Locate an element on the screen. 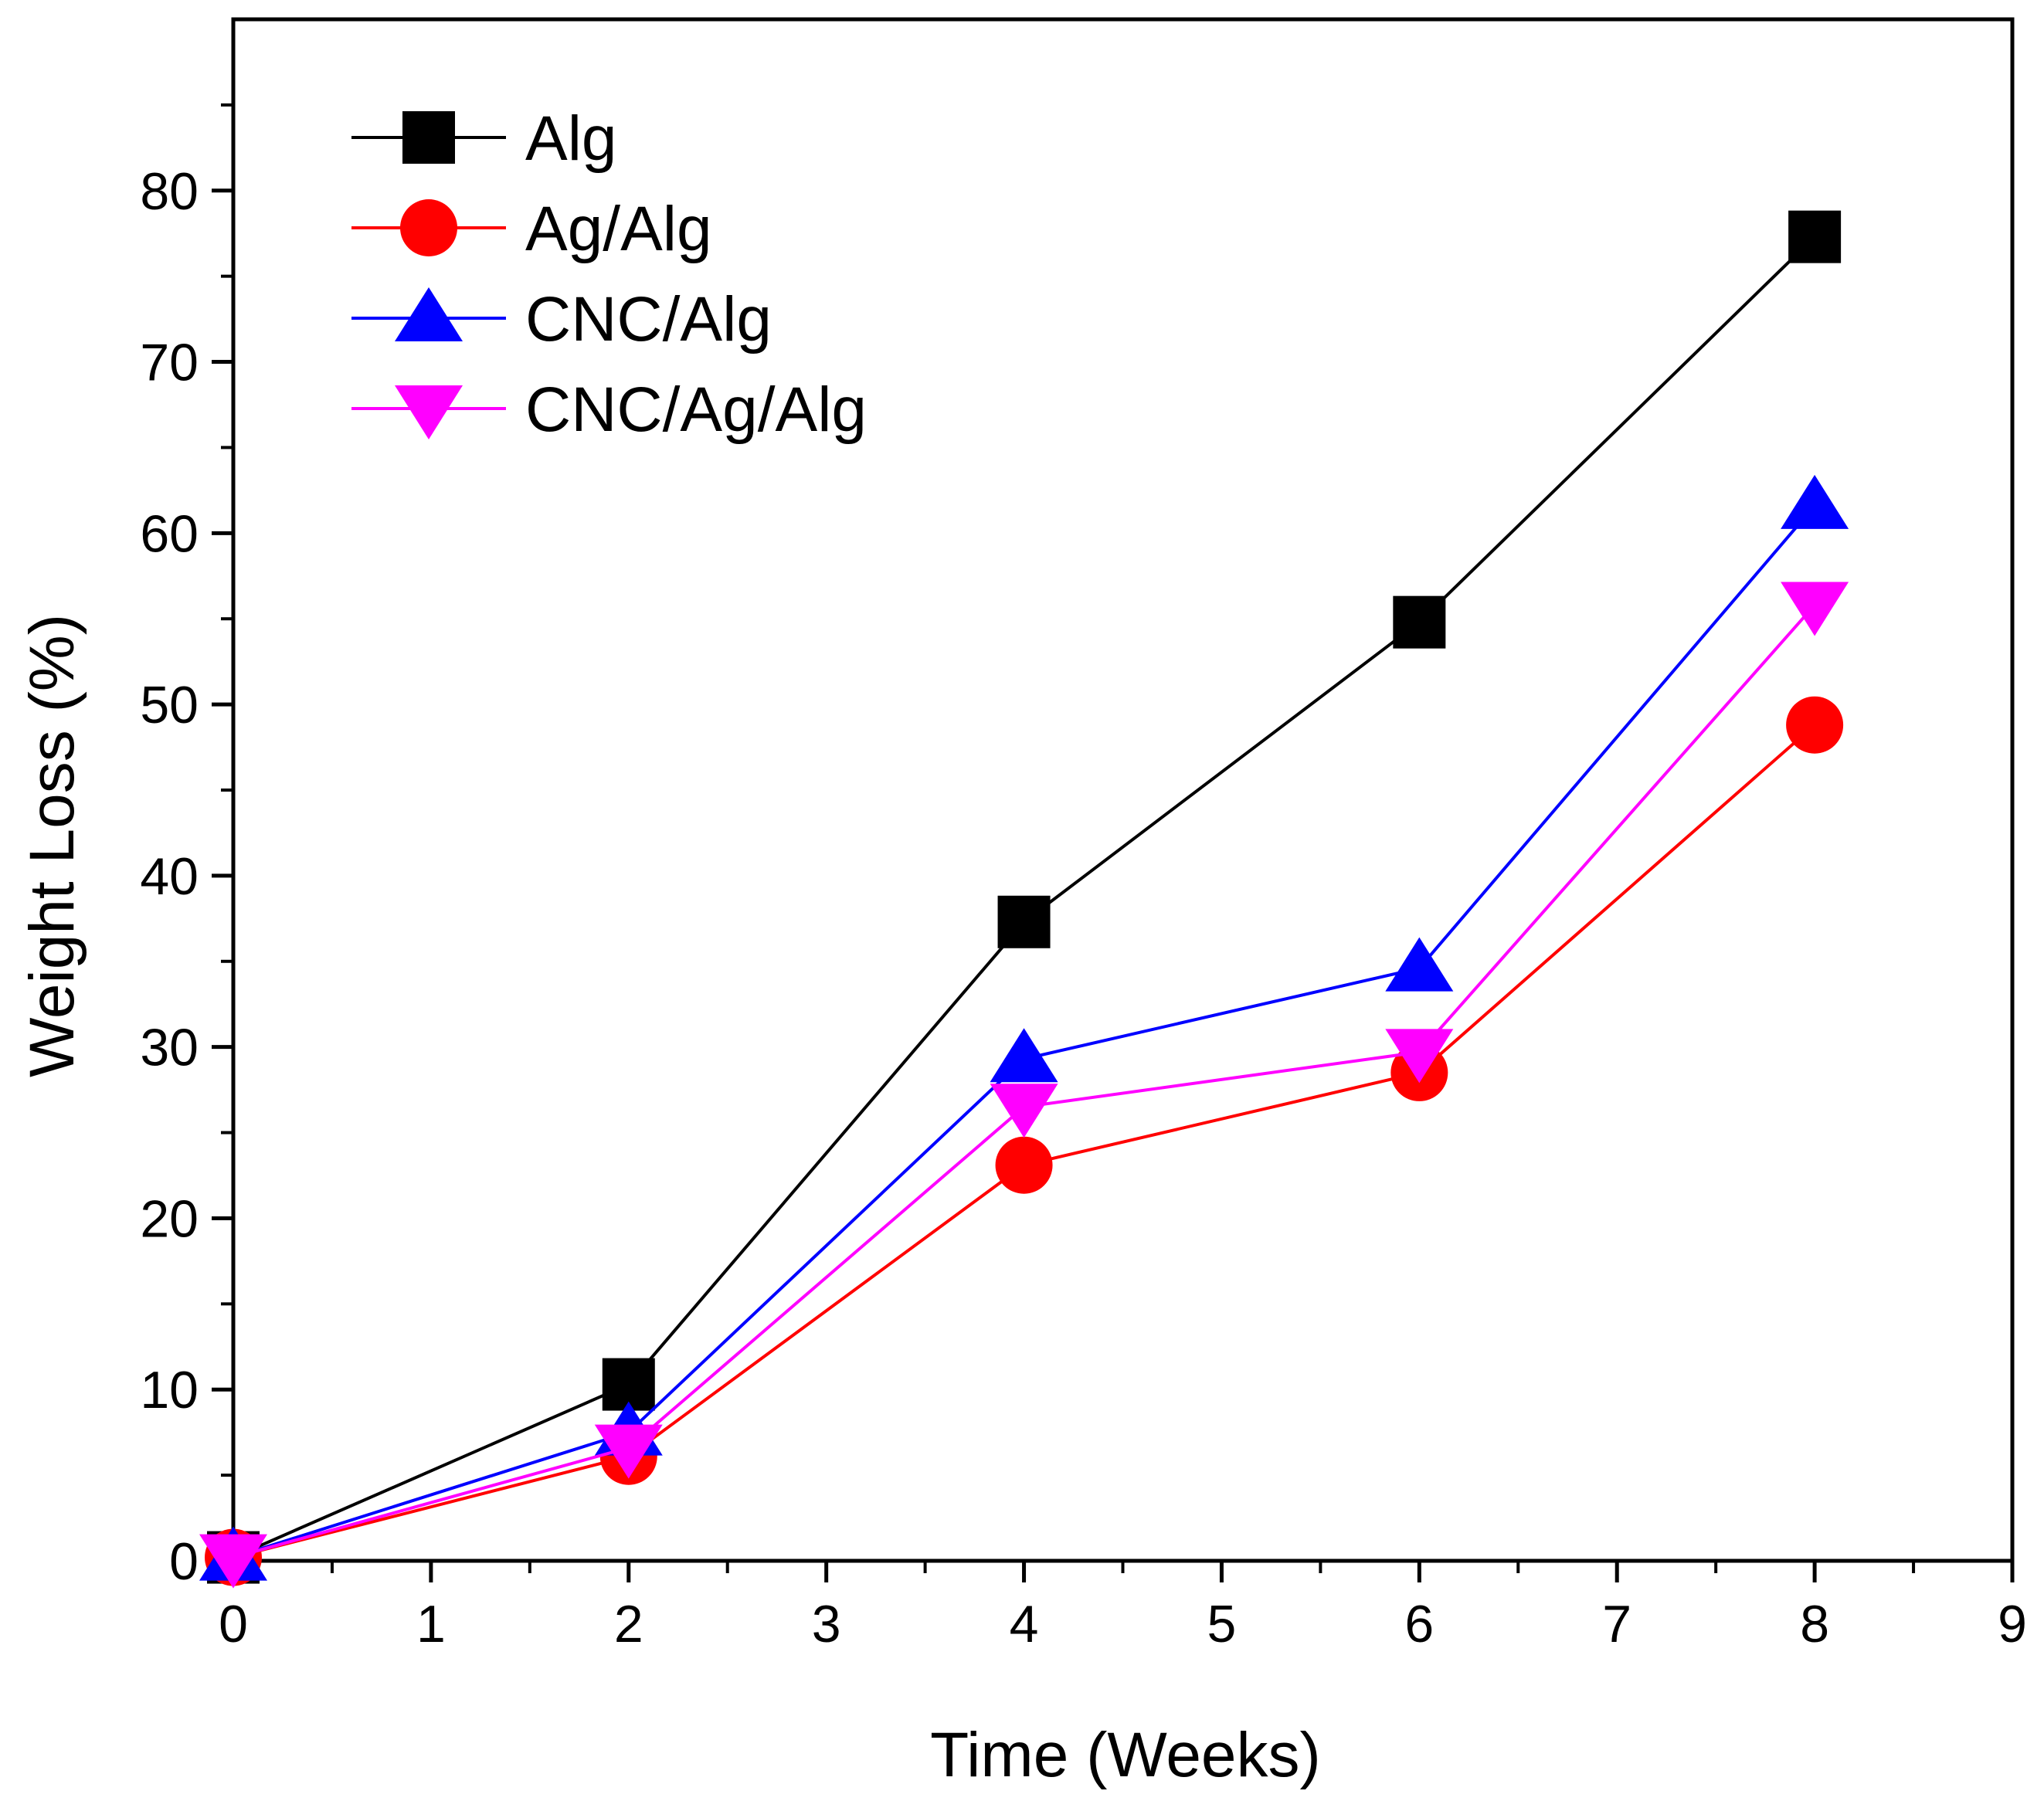 The width and height of the screenshot is (2044, 1801). y-tick-label: 30 is located at coordinates (169, 1048).